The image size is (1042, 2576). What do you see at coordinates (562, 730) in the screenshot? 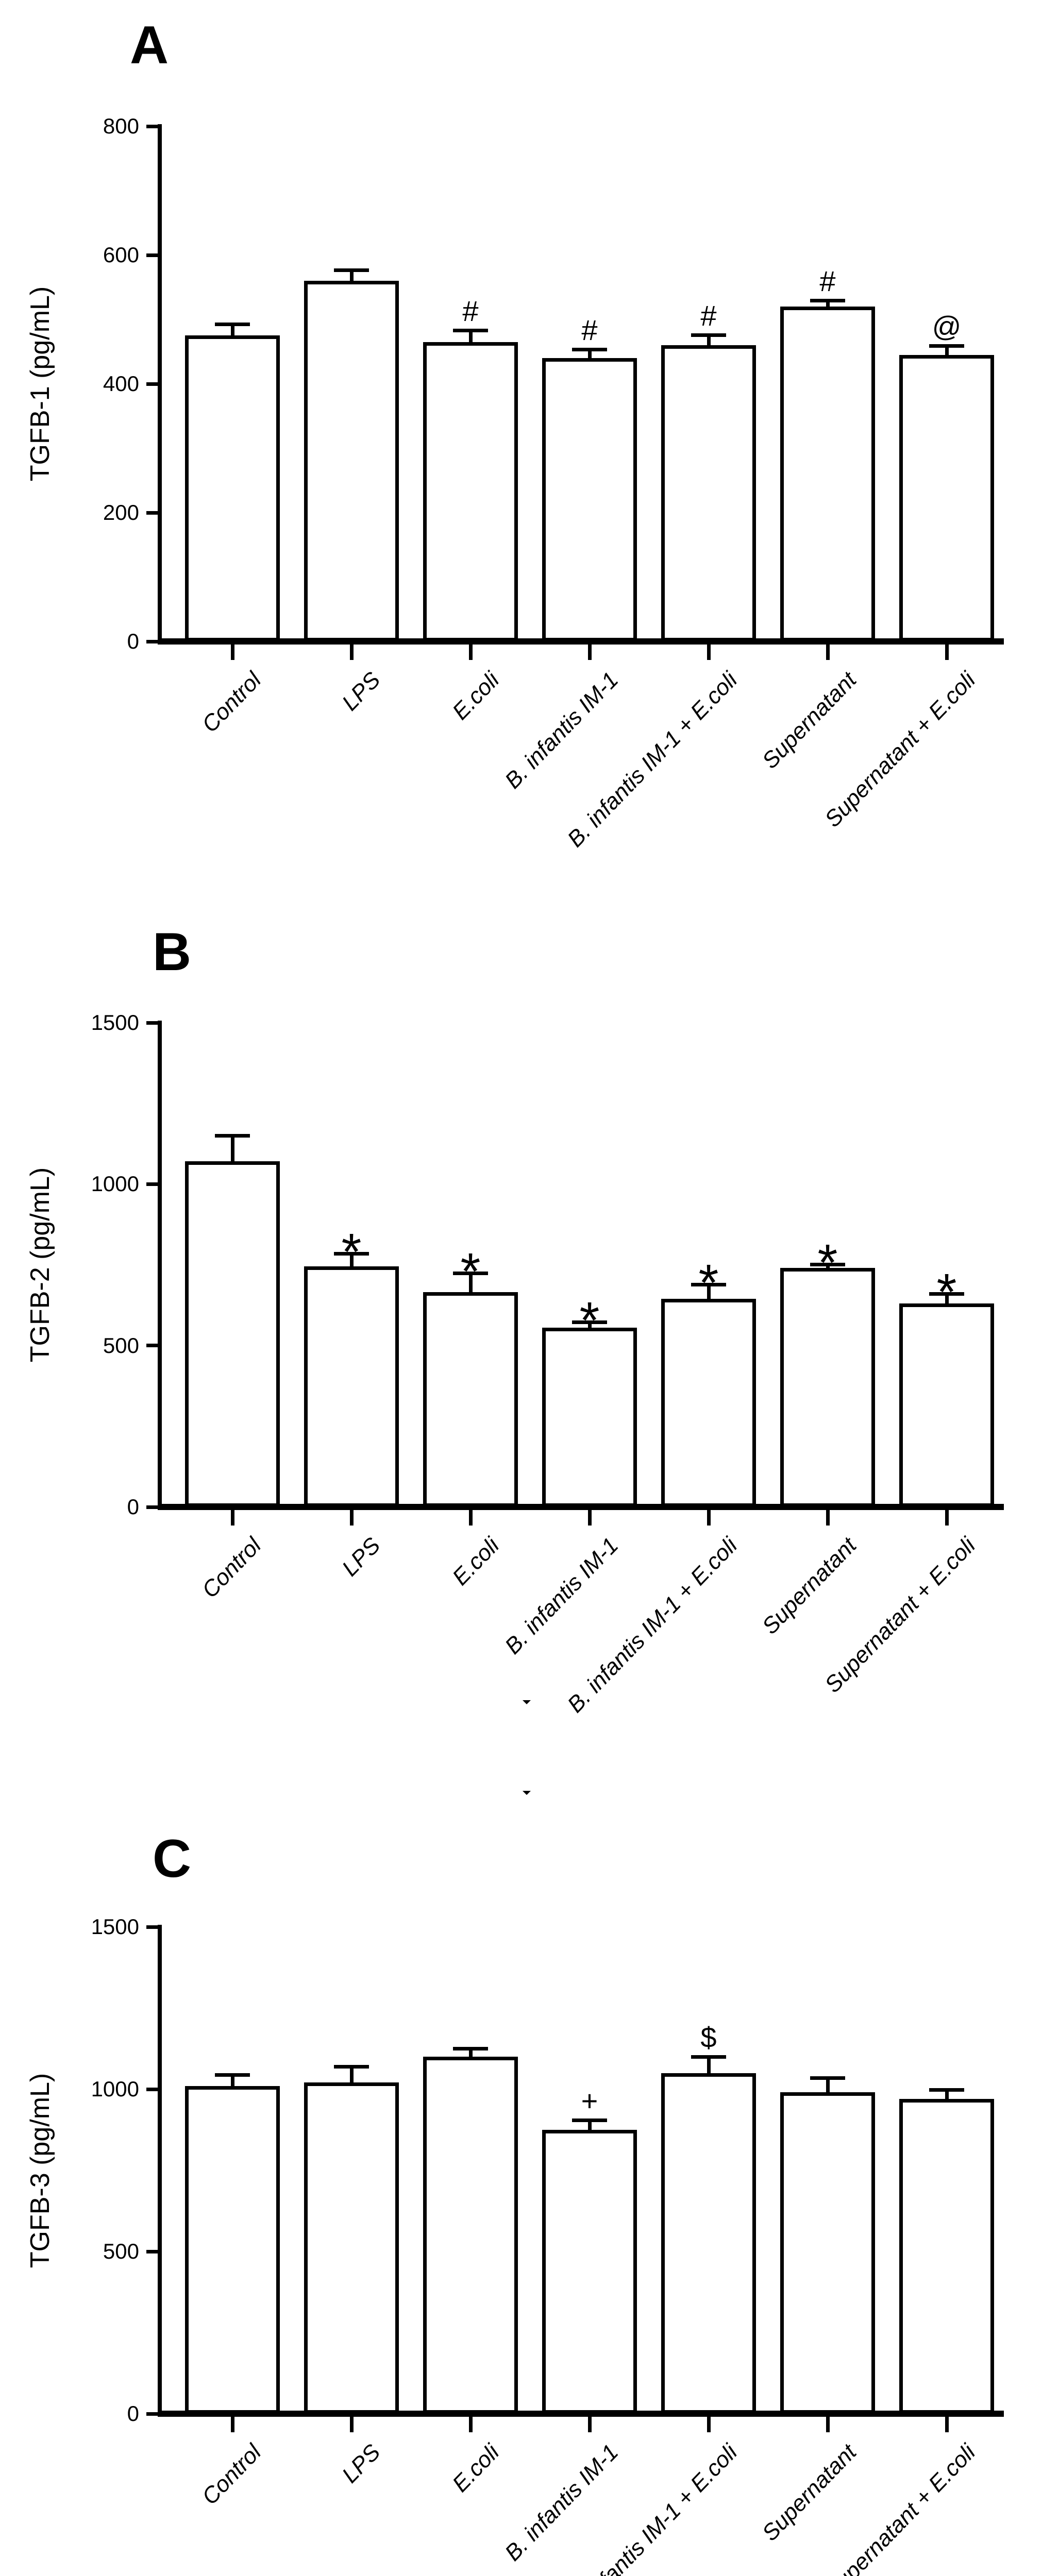
I see `x-label-A-3: B. infantis IM-1` at bounding box center [562, 730].